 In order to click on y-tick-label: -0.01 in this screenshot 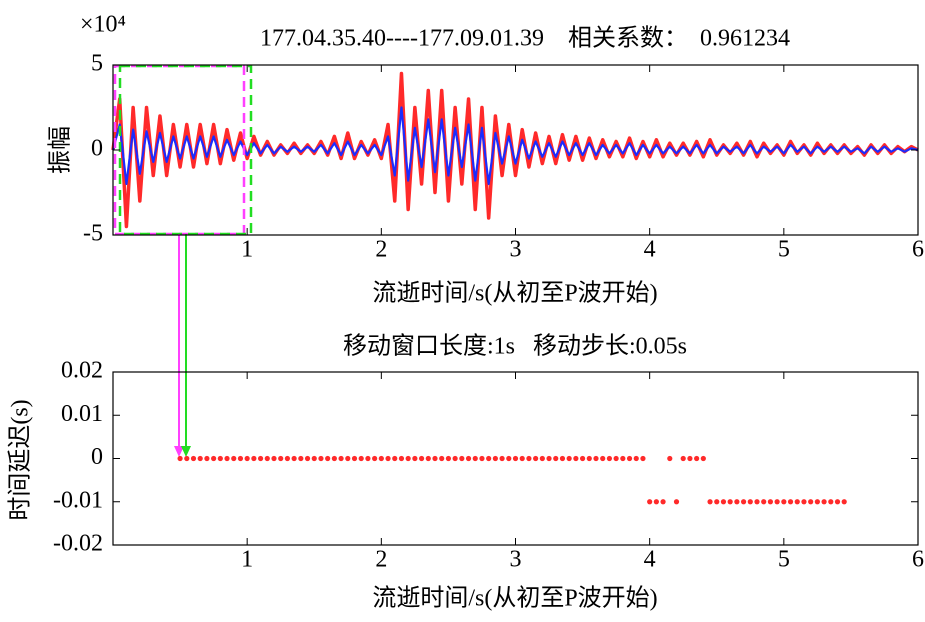, I will do `click(78, 500)`.